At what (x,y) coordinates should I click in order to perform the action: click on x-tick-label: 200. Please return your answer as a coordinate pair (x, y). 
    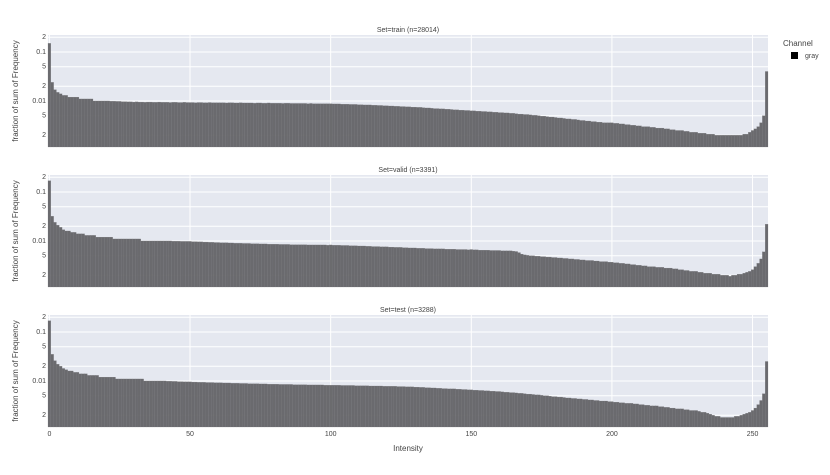
    Looking at the image, I should click on (612, 434).